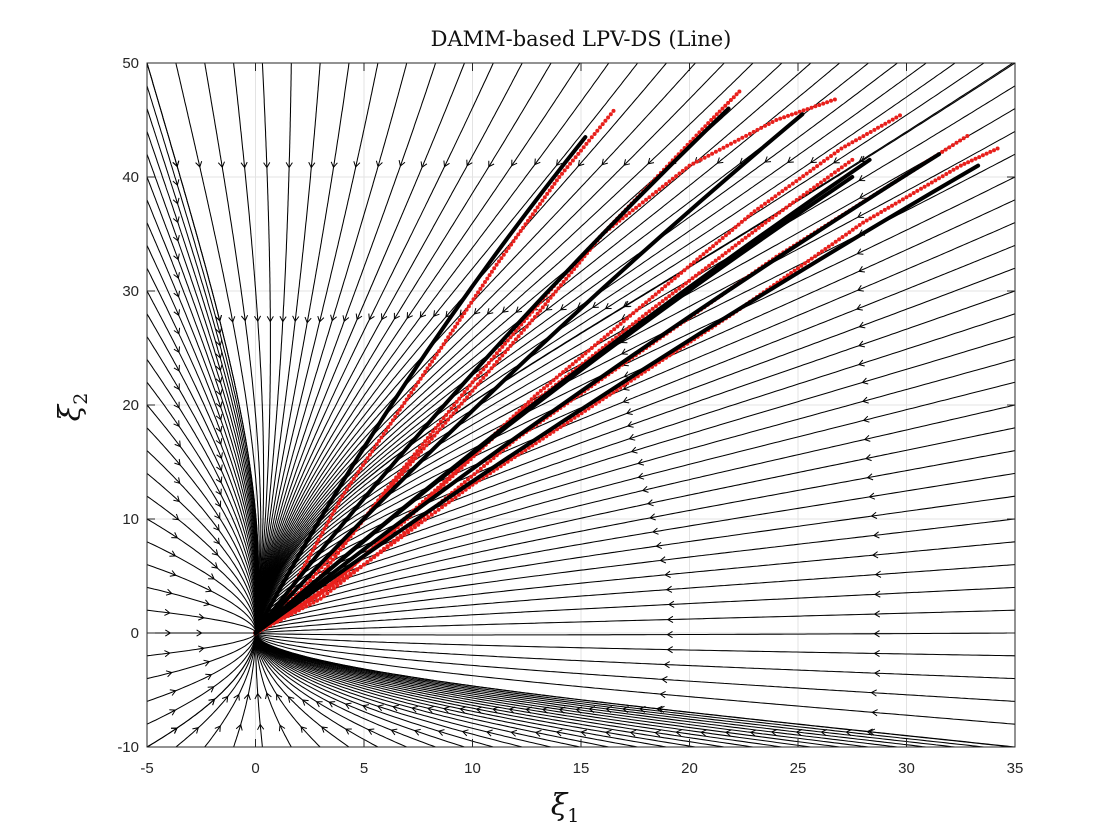 The height and width of the screenshot is (840, 1120). What do you see at coordinates (130, 291) in the screenshot?
I see `y-tick-label: 30` at bounding box center [130, 291].